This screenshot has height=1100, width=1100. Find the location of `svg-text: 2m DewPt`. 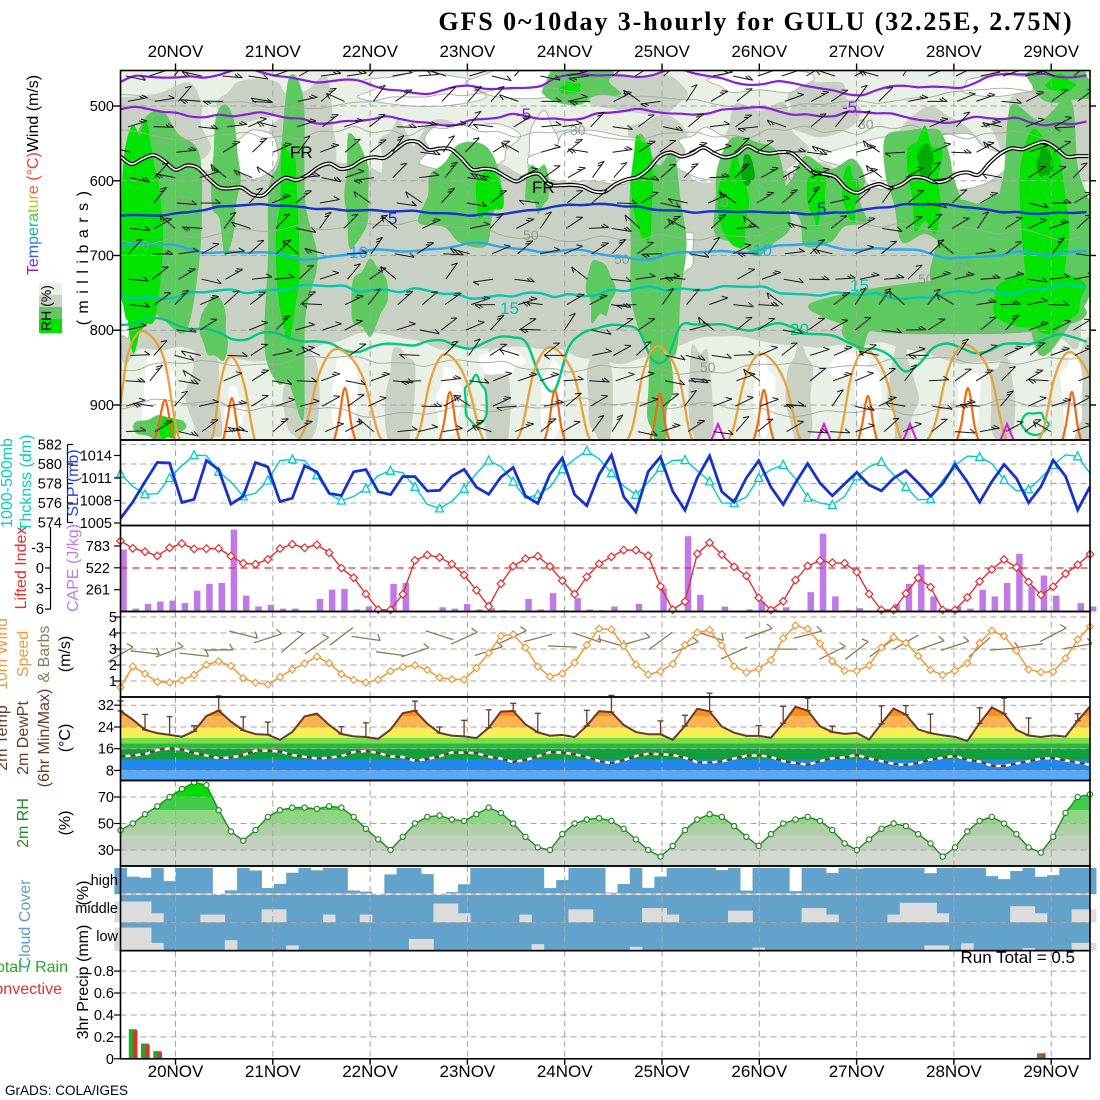

svg-text: 2m DewPt is located at coordinates (23, 738).